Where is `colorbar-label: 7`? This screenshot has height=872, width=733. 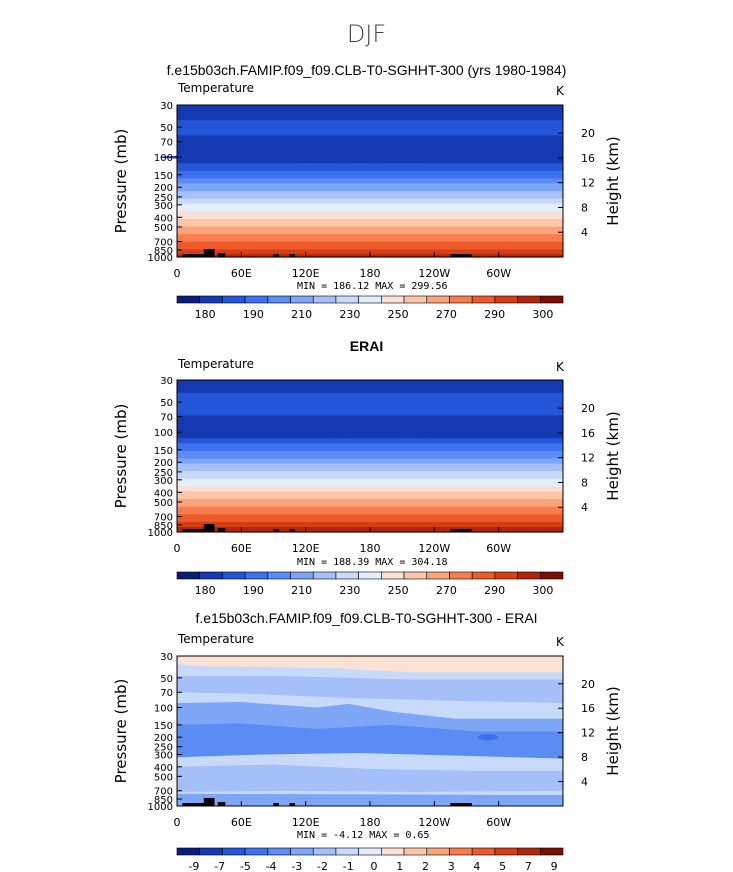
colorbar-label: 7 is located at coordinates (528, 866).